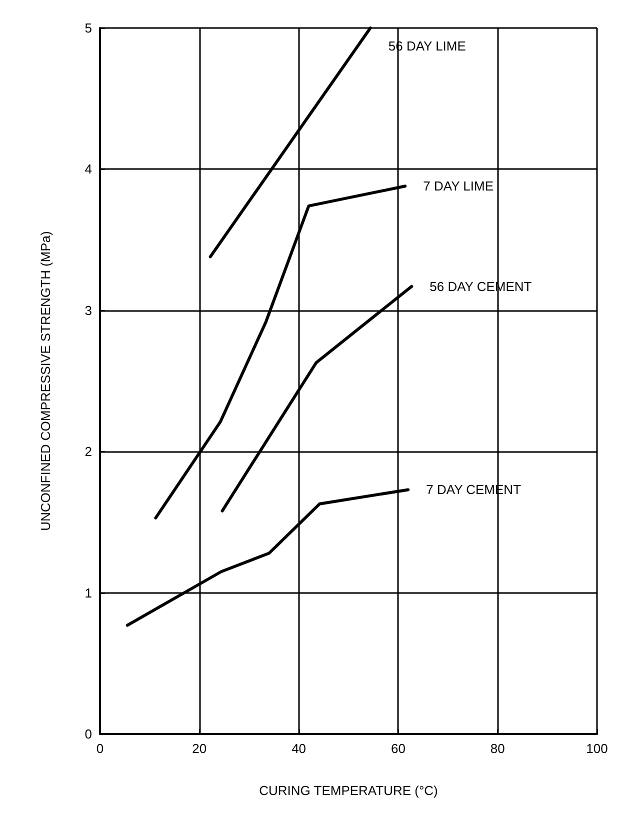 Image resolution: width=635 pixels, height=830 pixels. What do you see at coordinates (88, 734) in the screenshot?
I see `y-tick-label: 0` at bounding box center [88, 734].